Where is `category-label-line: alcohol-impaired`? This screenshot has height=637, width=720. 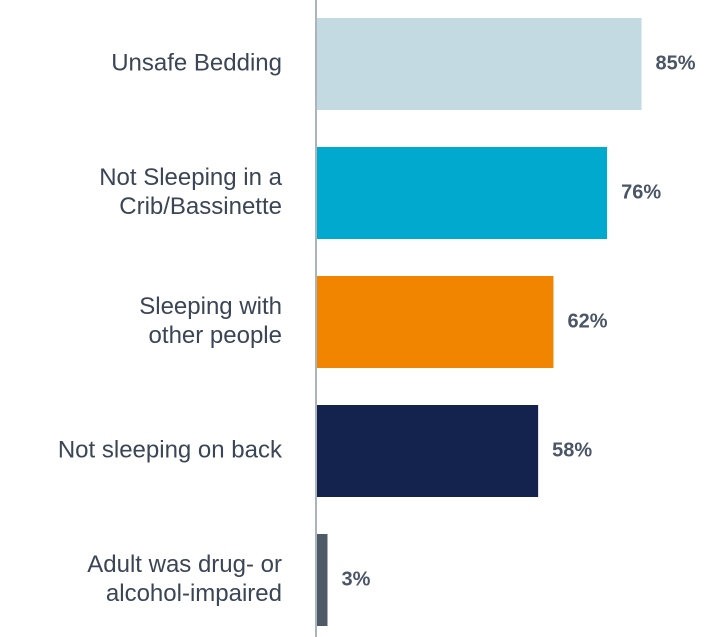
category-label-line: alcohol-impaired is located at coordinates (194, 593).